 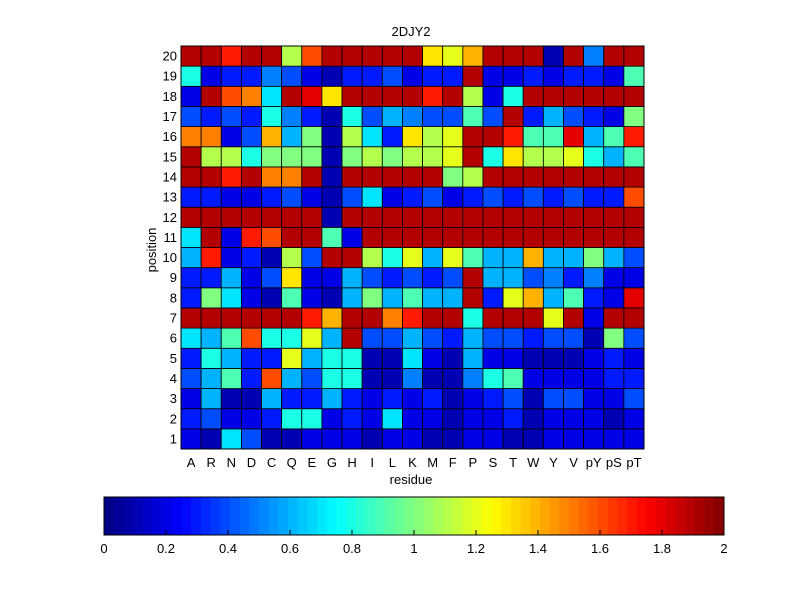 I want to click on y-tick-label: 15, so click(x=170, y=156).